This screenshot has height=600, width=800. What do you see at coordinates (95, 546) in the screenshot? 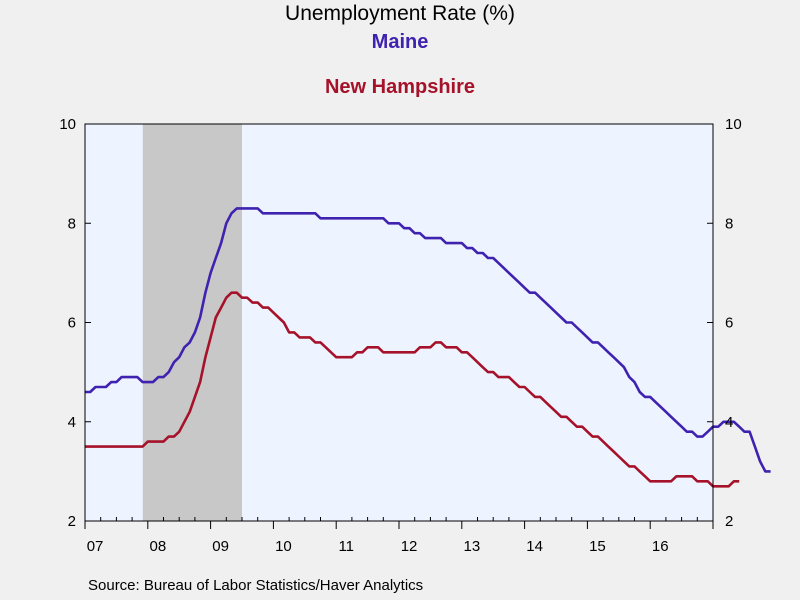
I see `x-tick-label: 07` at bounding box center [95, 546].